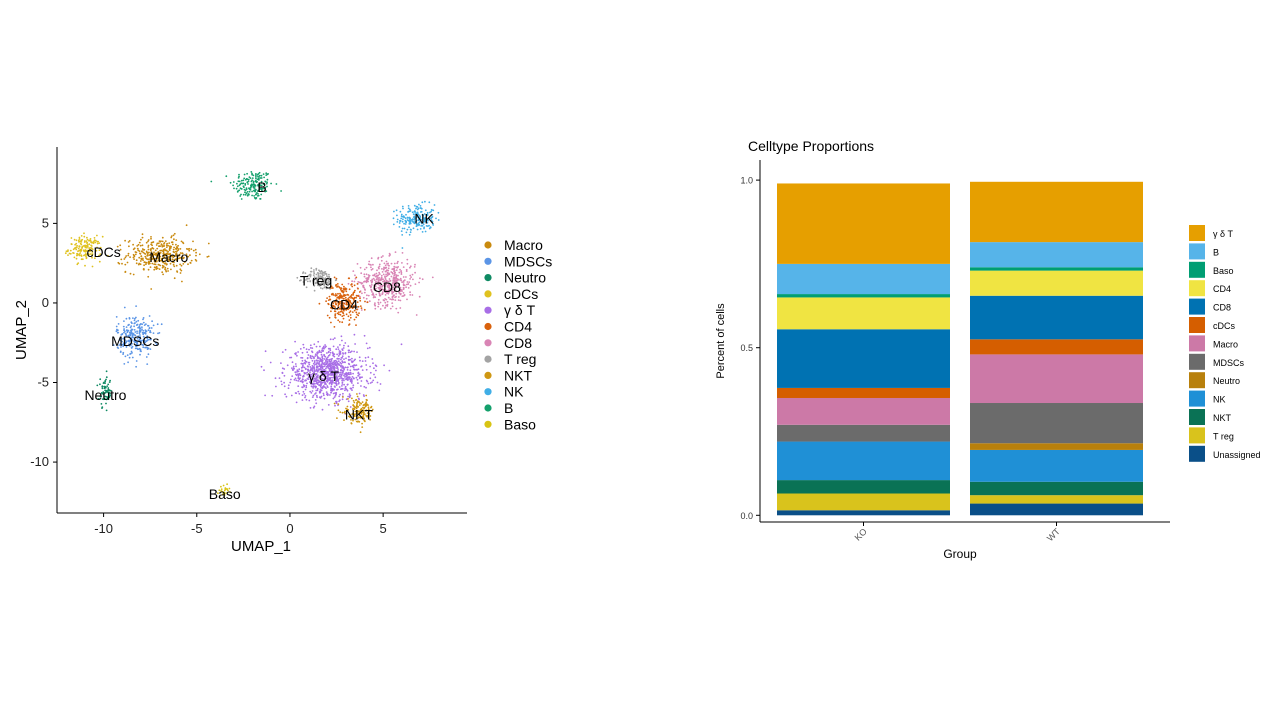 The image size is (1280, 720). I want to click on umap-y-tick-label: -5, so click(43, 382).